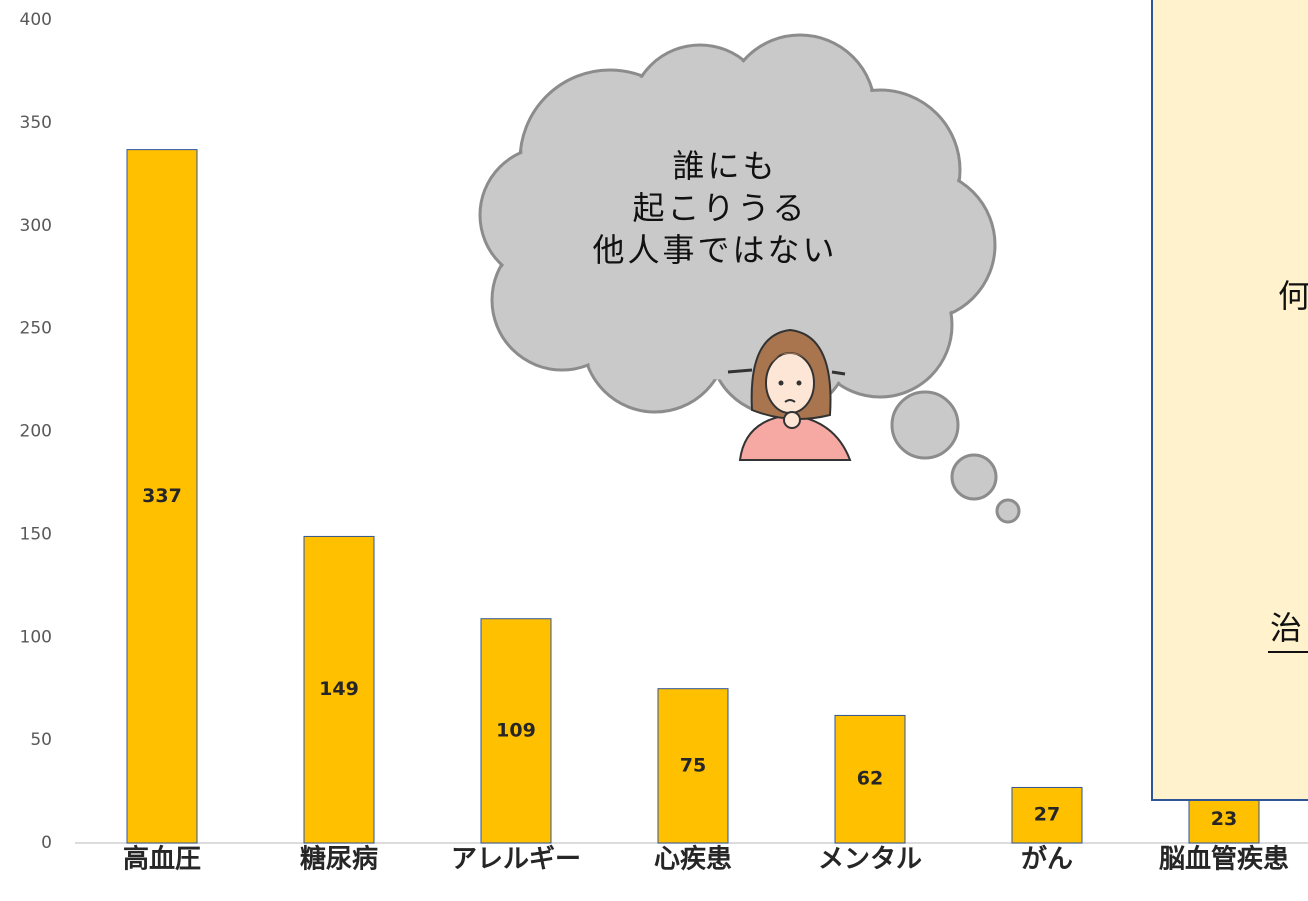 This screenshot has height=901, width=1308. I want to click on x-tick-label: 脳血管疾患, so click(1223, 859).